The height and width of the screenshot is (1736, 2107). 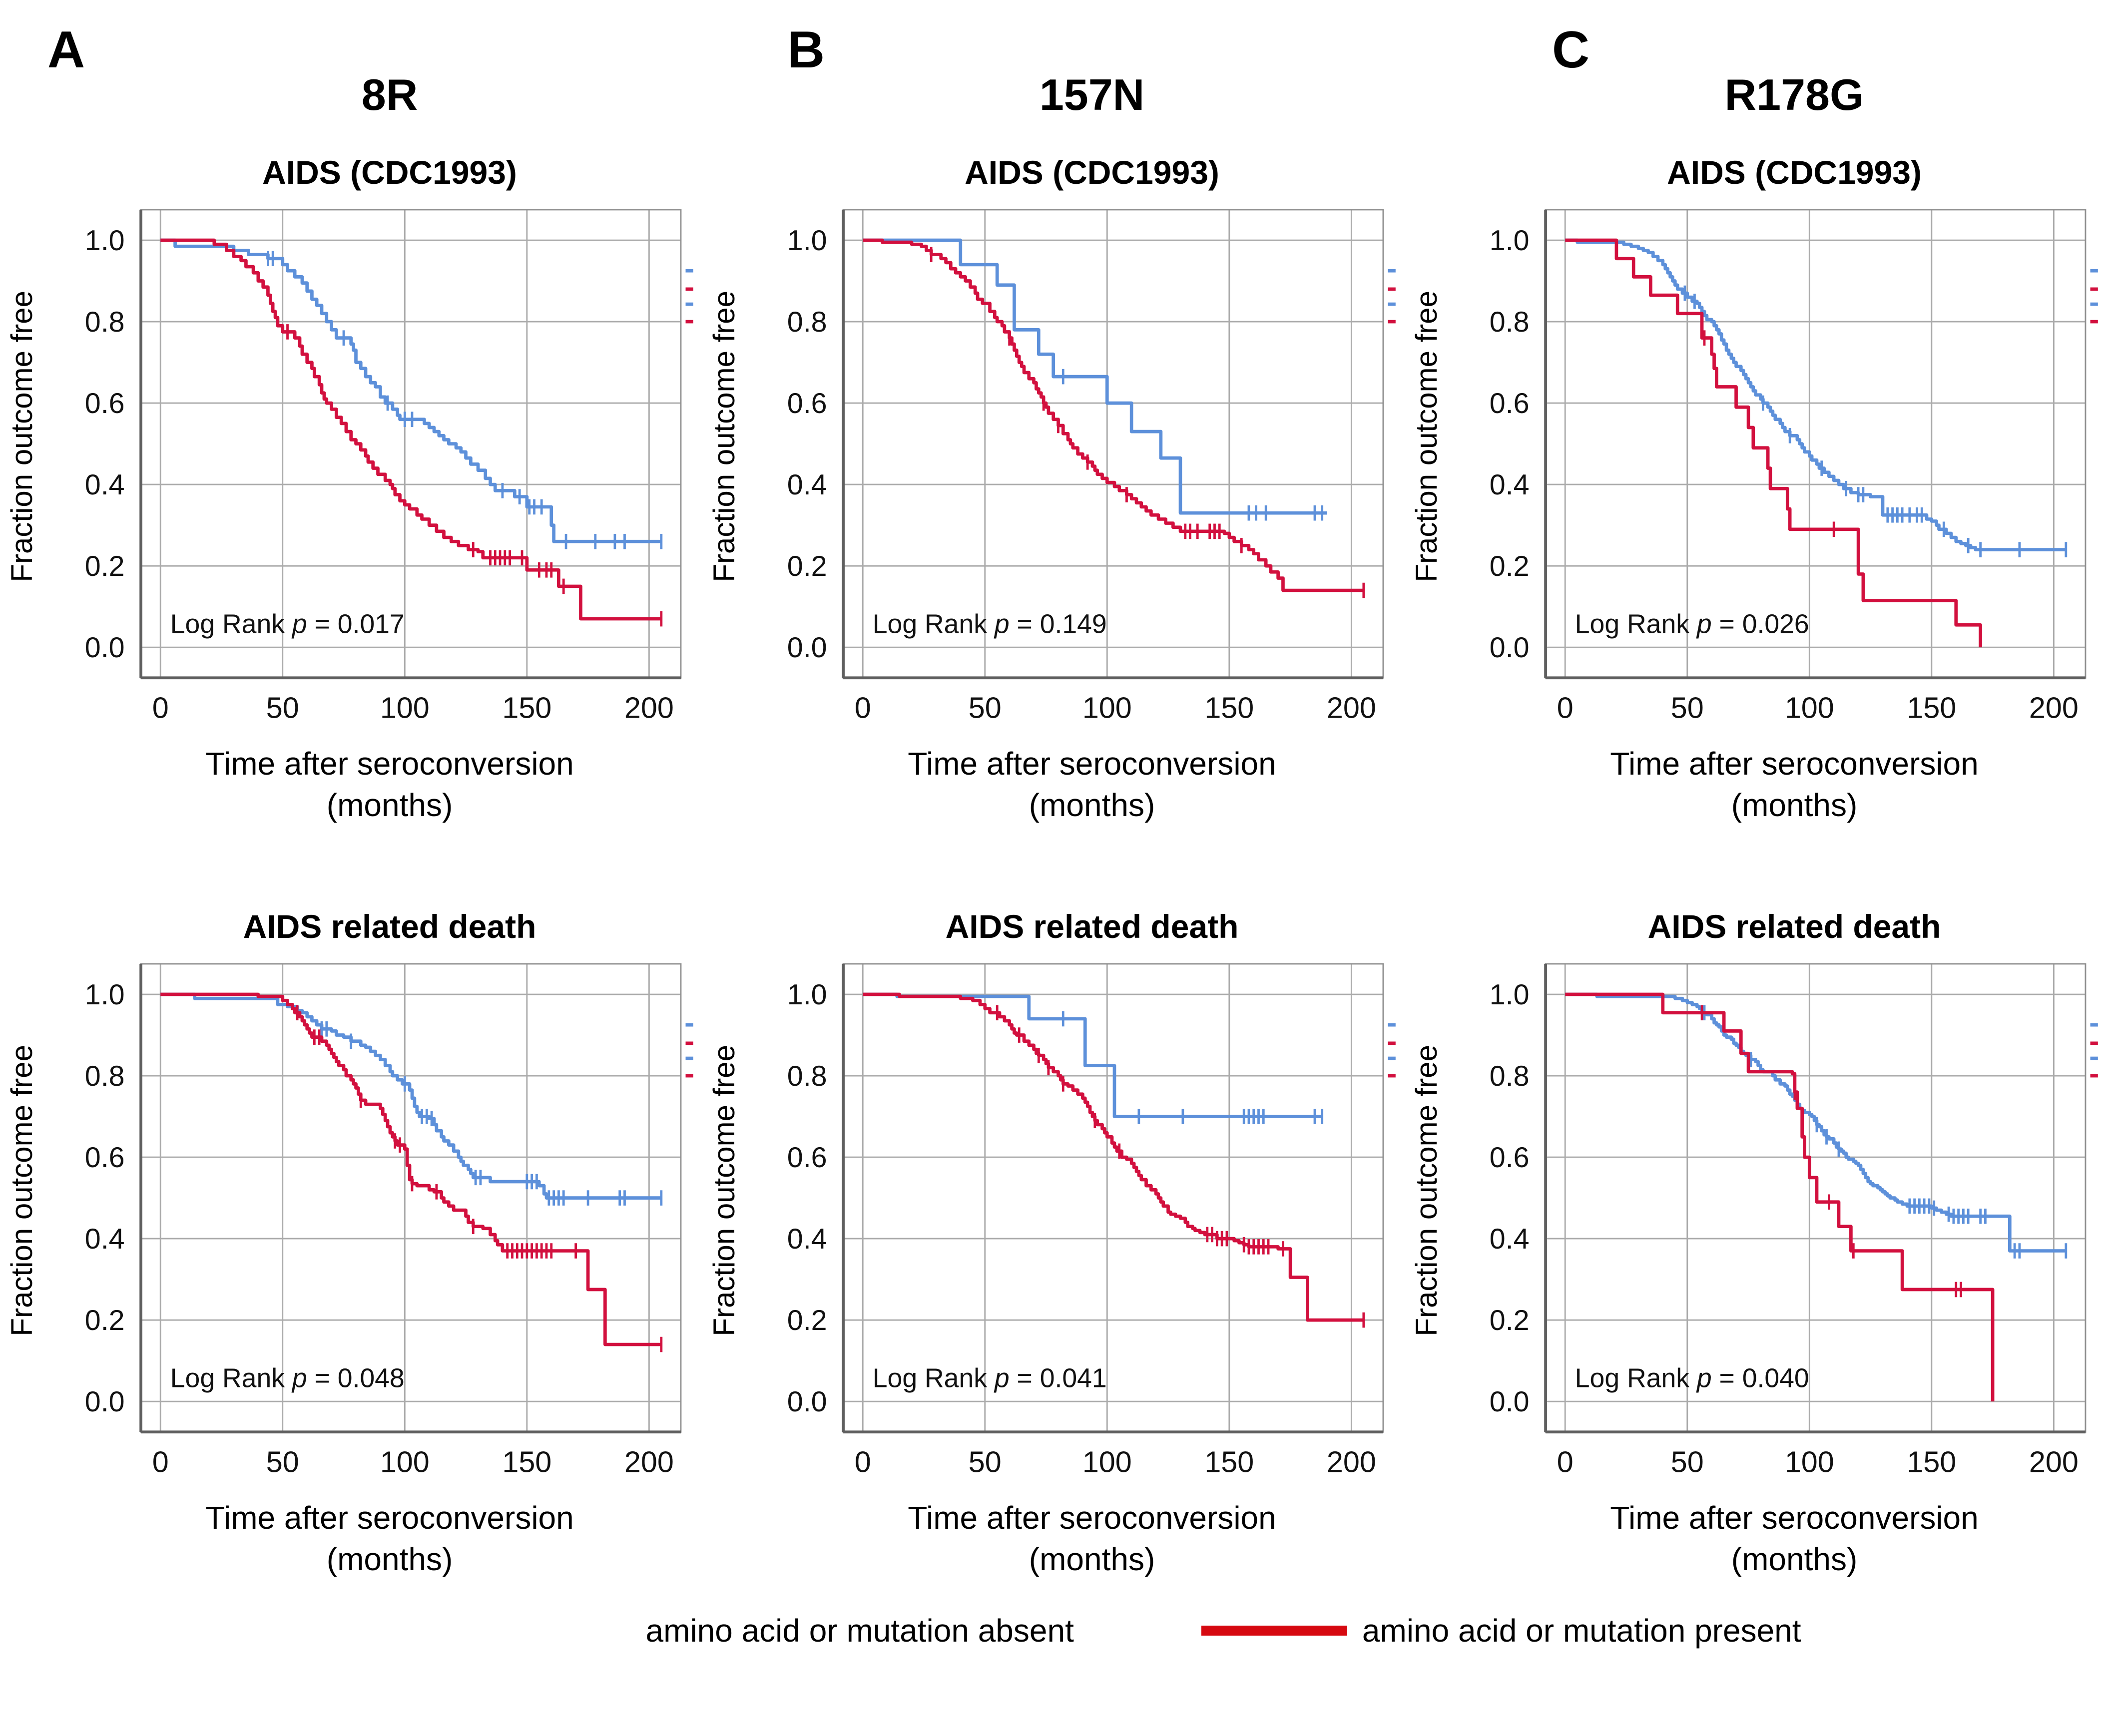 What do you see at coordinates (390, 94) in the screenshot?
I see `gene-title-8r: 8R` at bounding box center [390, 94].